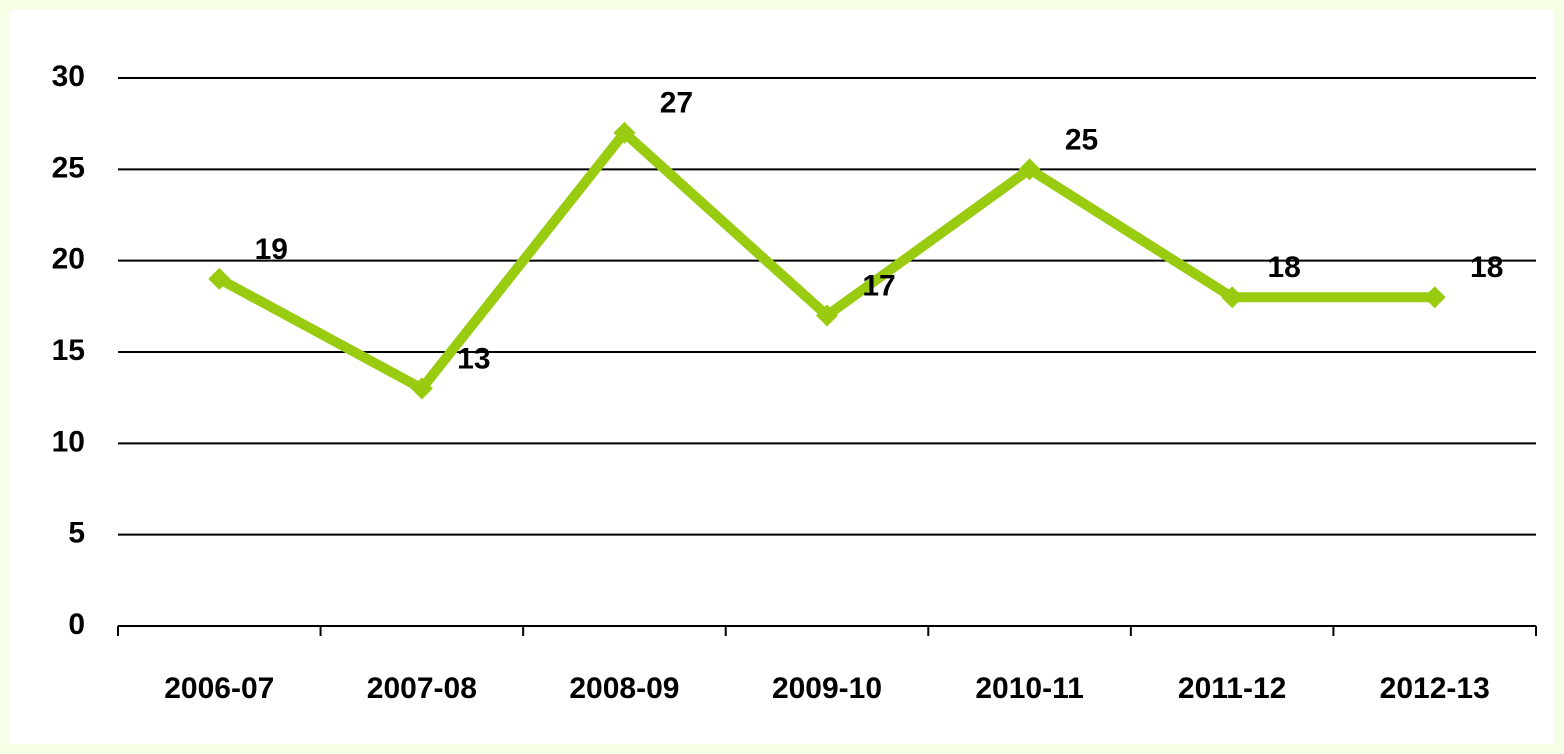  Describe the element at coordinates (68, 350) in the screenshot. I see `y-tick-label: 15` at that location.